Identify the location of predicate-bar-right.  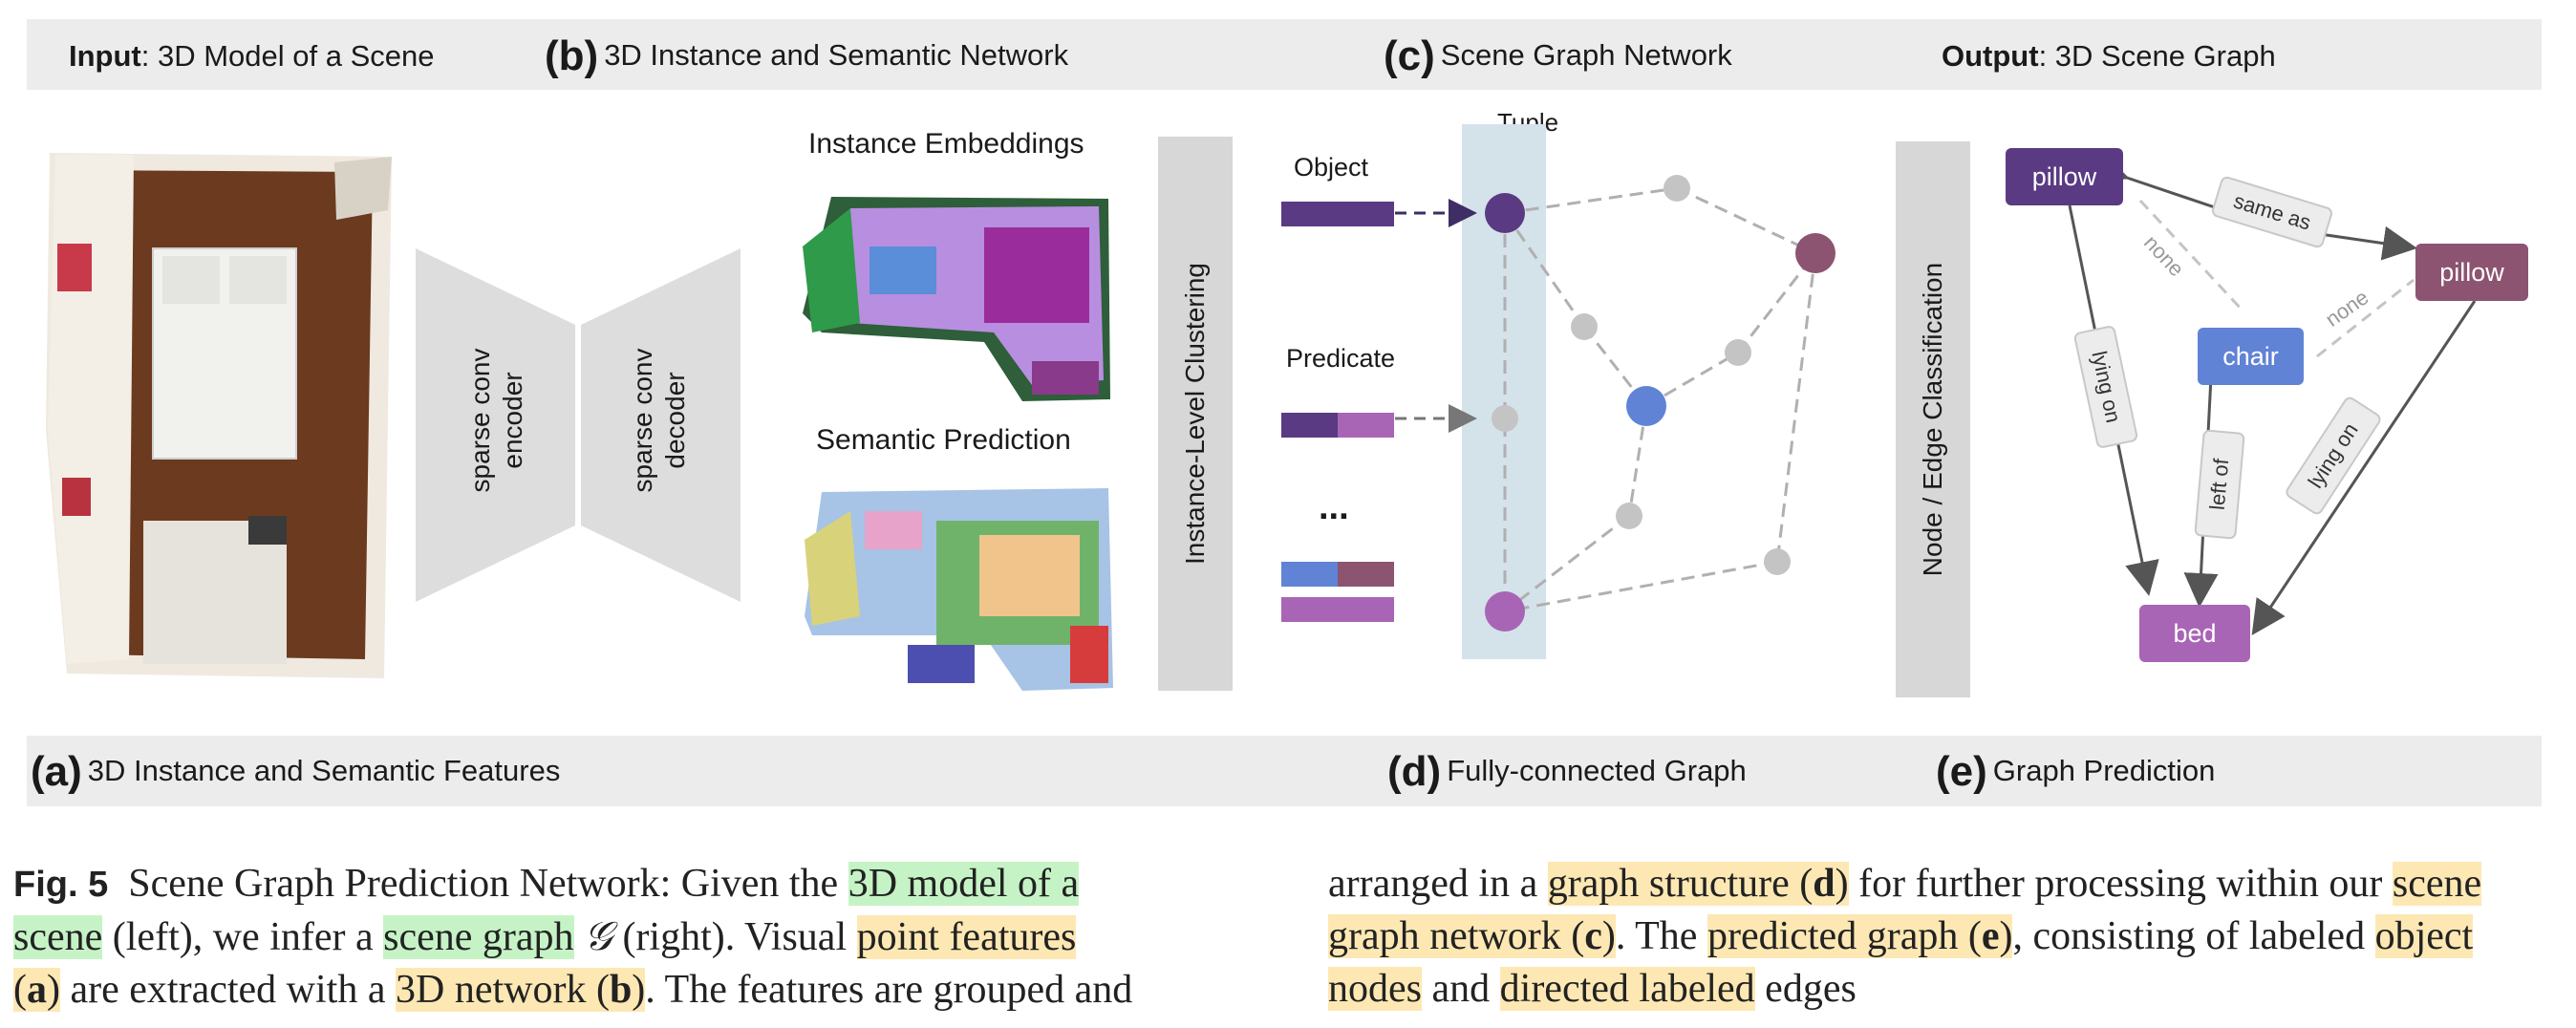
(1366, 426).